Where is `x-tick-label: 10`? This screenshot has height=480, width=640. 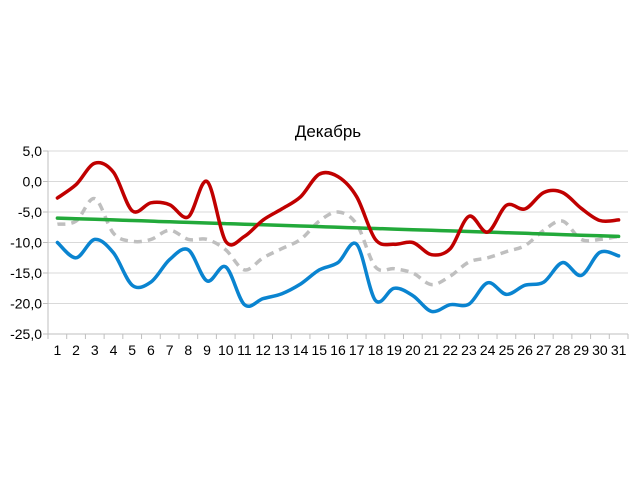 x-tick-label: 10 is located at coordinates (226, 350).